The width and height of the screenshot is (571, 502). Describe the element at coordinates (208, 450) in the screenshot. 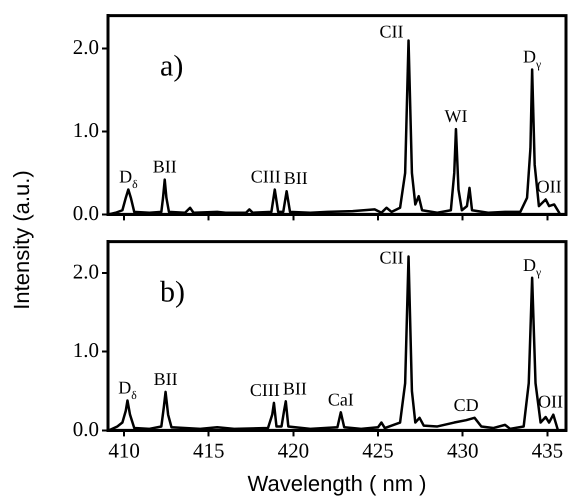

I see `x-tick-label: 415` at that location.